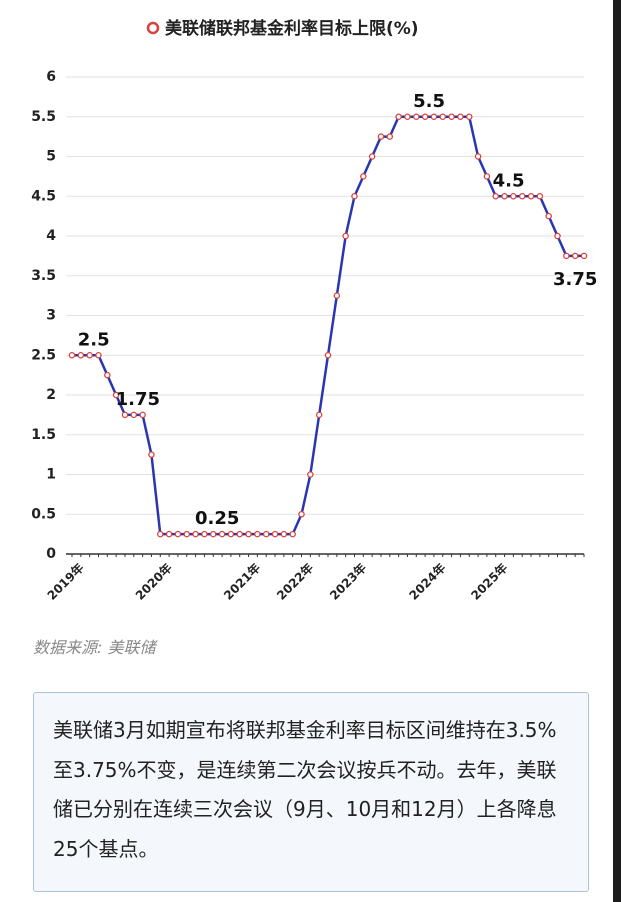 The width and height of the screenshot is (621, 902). I want to click on y-tick-label: 4.5, so click(43, 196).